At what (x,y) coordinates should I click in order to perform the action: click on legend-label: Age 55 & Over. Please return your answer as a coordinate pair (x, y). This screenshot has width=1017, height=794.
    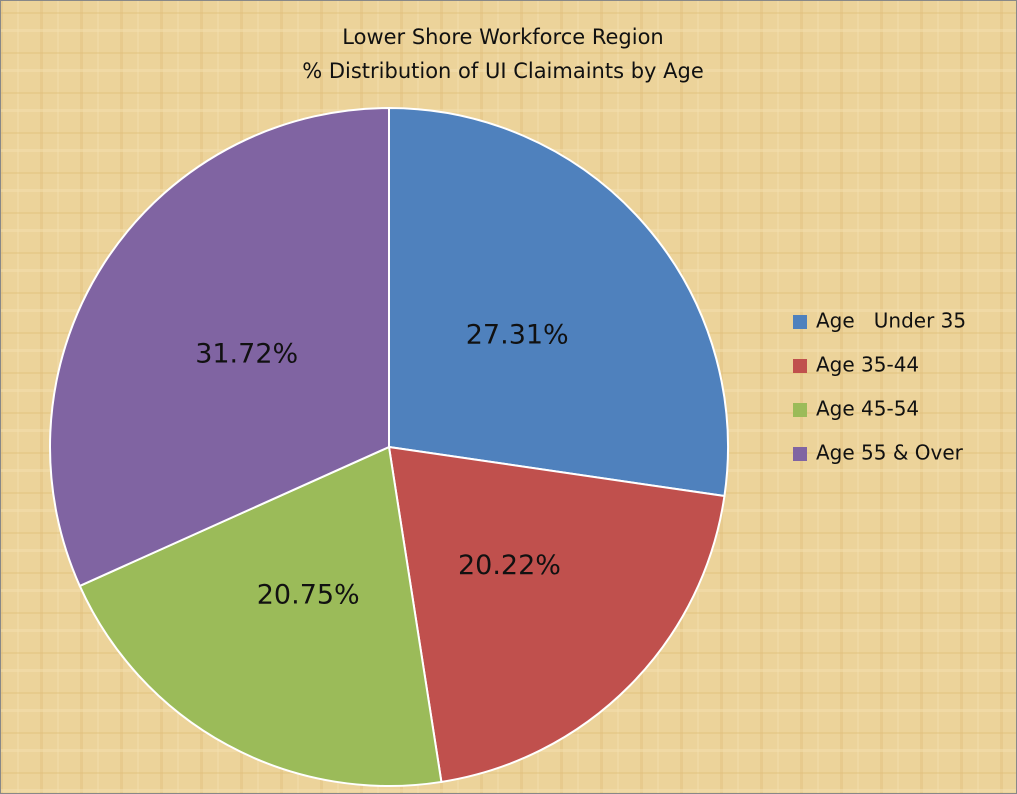
    Looking at the image, I should click on (890, 453).